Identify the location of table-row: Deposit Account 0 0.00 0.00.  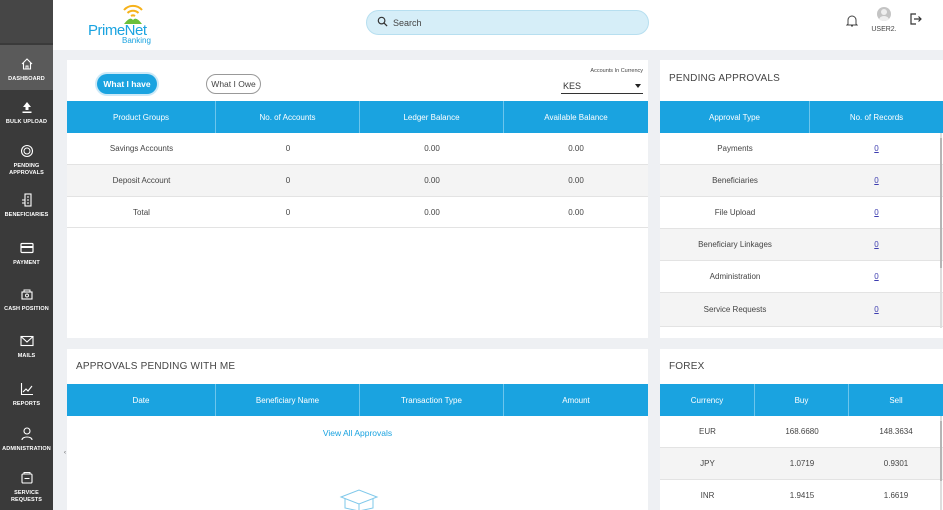
(357, 181).